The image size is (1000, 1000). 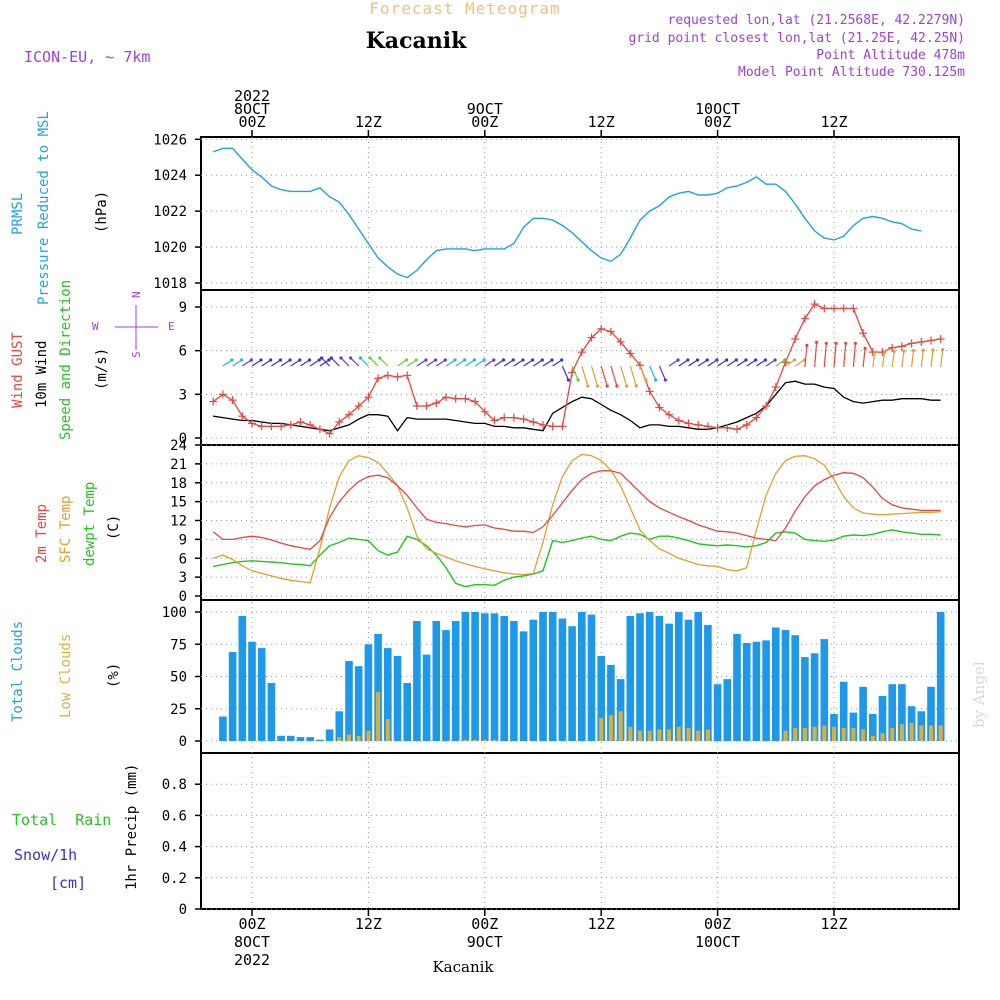 I want to click on model-altitude: Model Point Altitude 730.125m, so click(x=851, y=72).